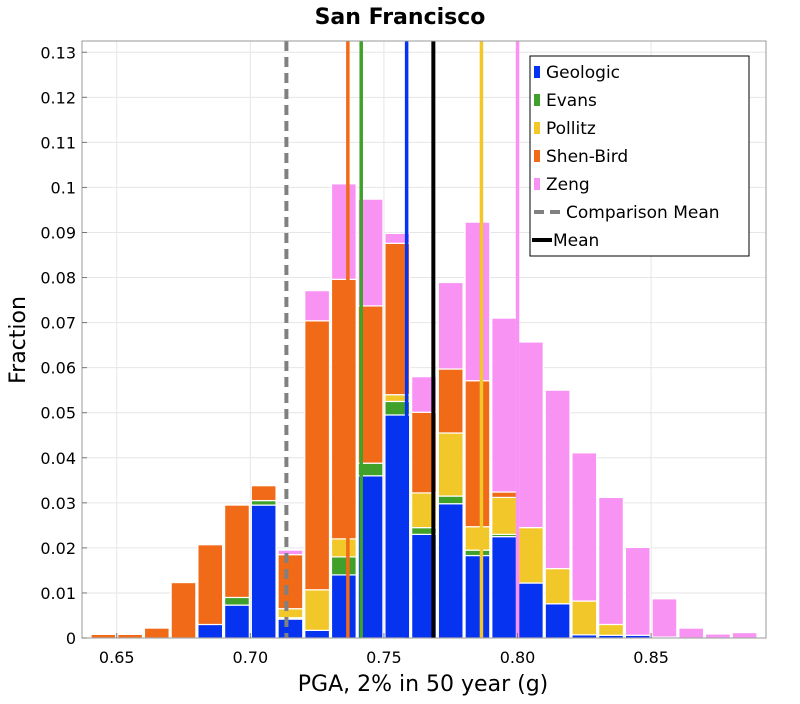  Describe the element at coordinates (58, 413) in the screenshot. I see `y-tick-label-5: 0.05` at that location.